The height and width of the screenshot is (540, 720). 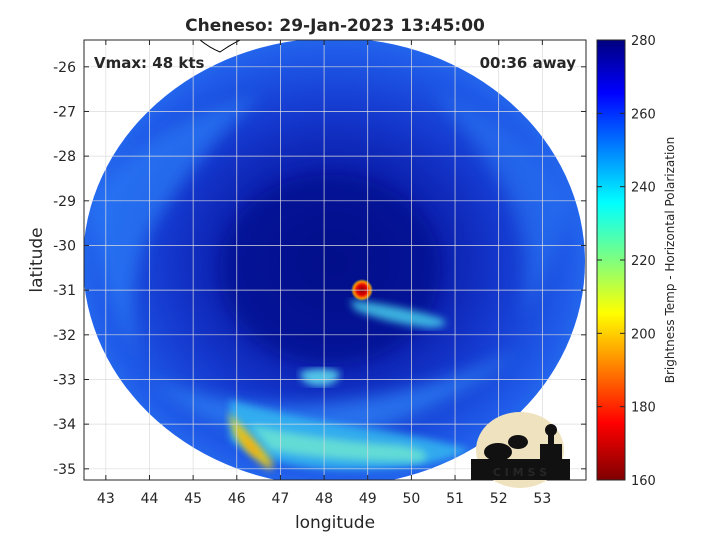 I want to click on x-tick-label: 48, so click(x=324, y=499).